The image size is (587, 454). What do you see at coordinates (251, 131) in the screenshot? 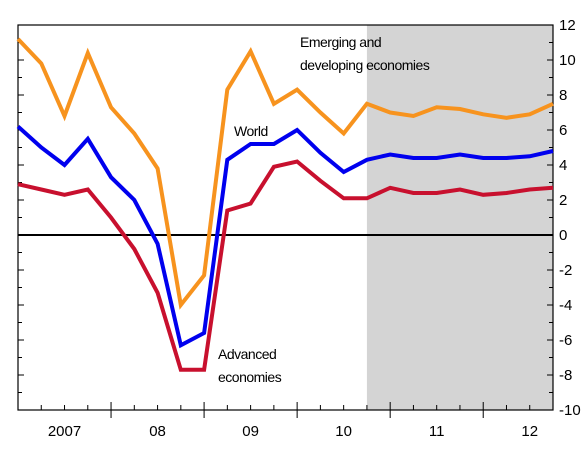
I see `annotation-world: World` at bounding box center [251, 131].